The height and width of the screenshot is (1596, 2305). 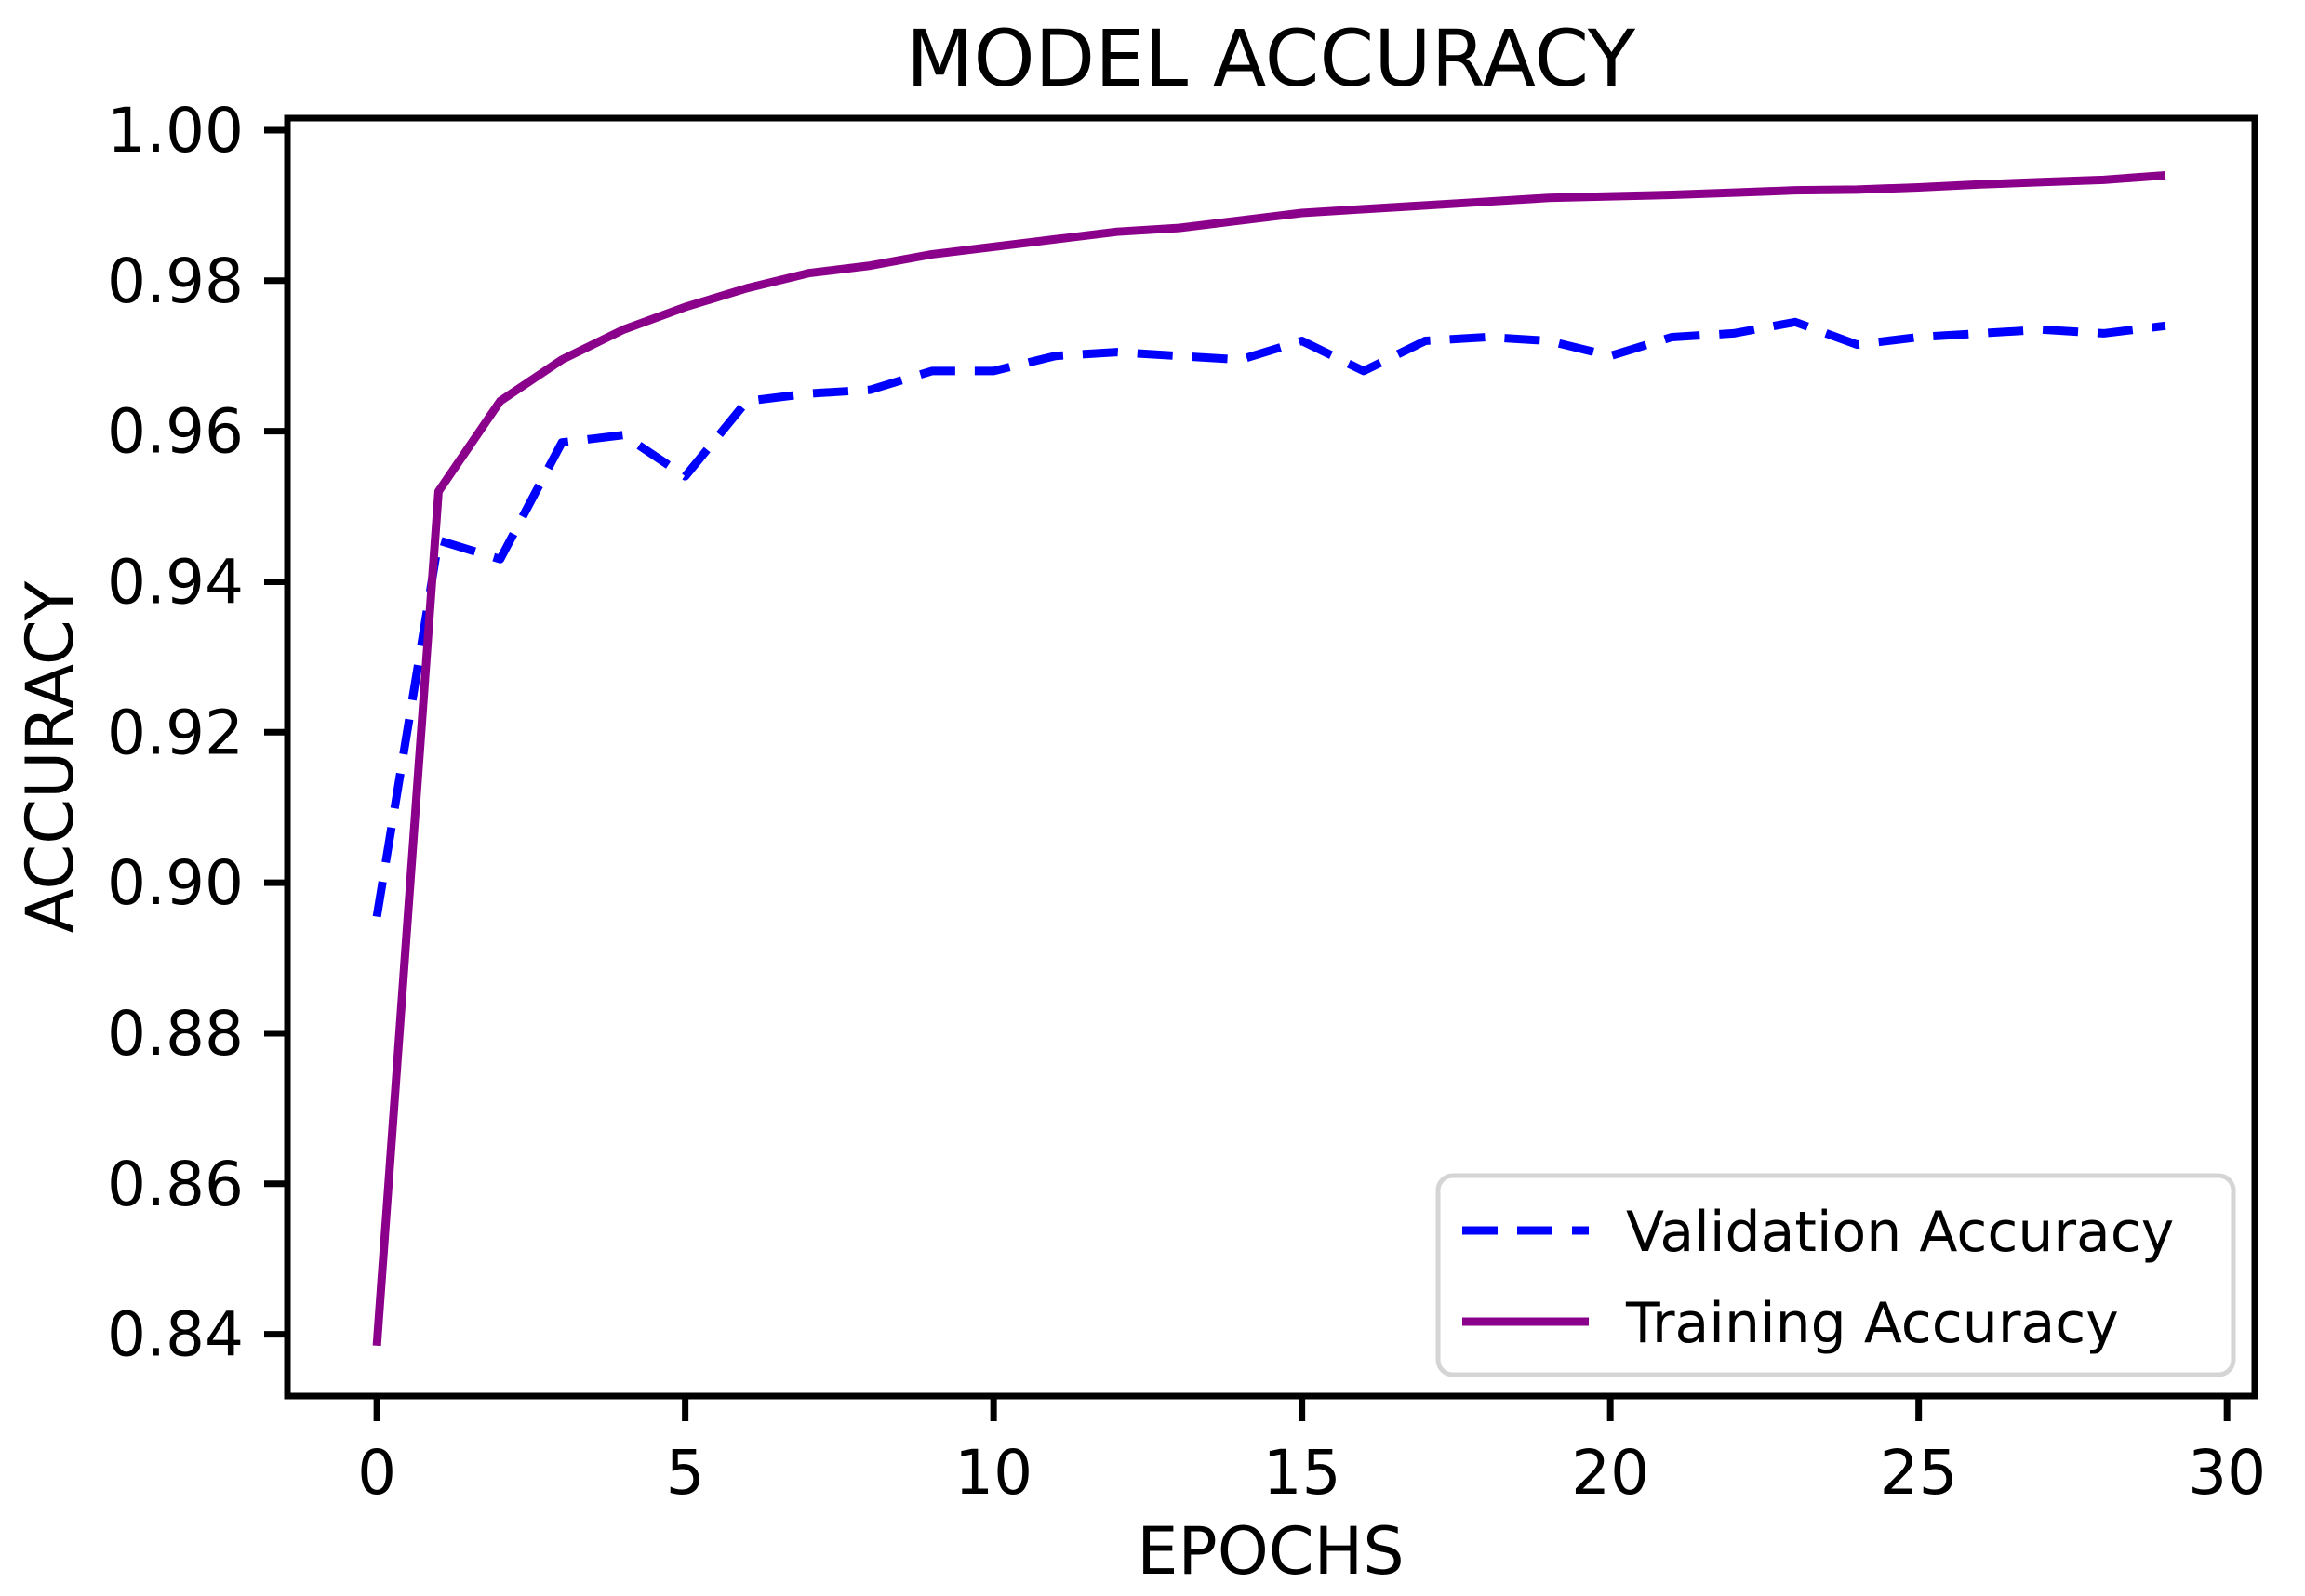 I want to click on y-tick-label: 0.90, so click(x=175, y=883).